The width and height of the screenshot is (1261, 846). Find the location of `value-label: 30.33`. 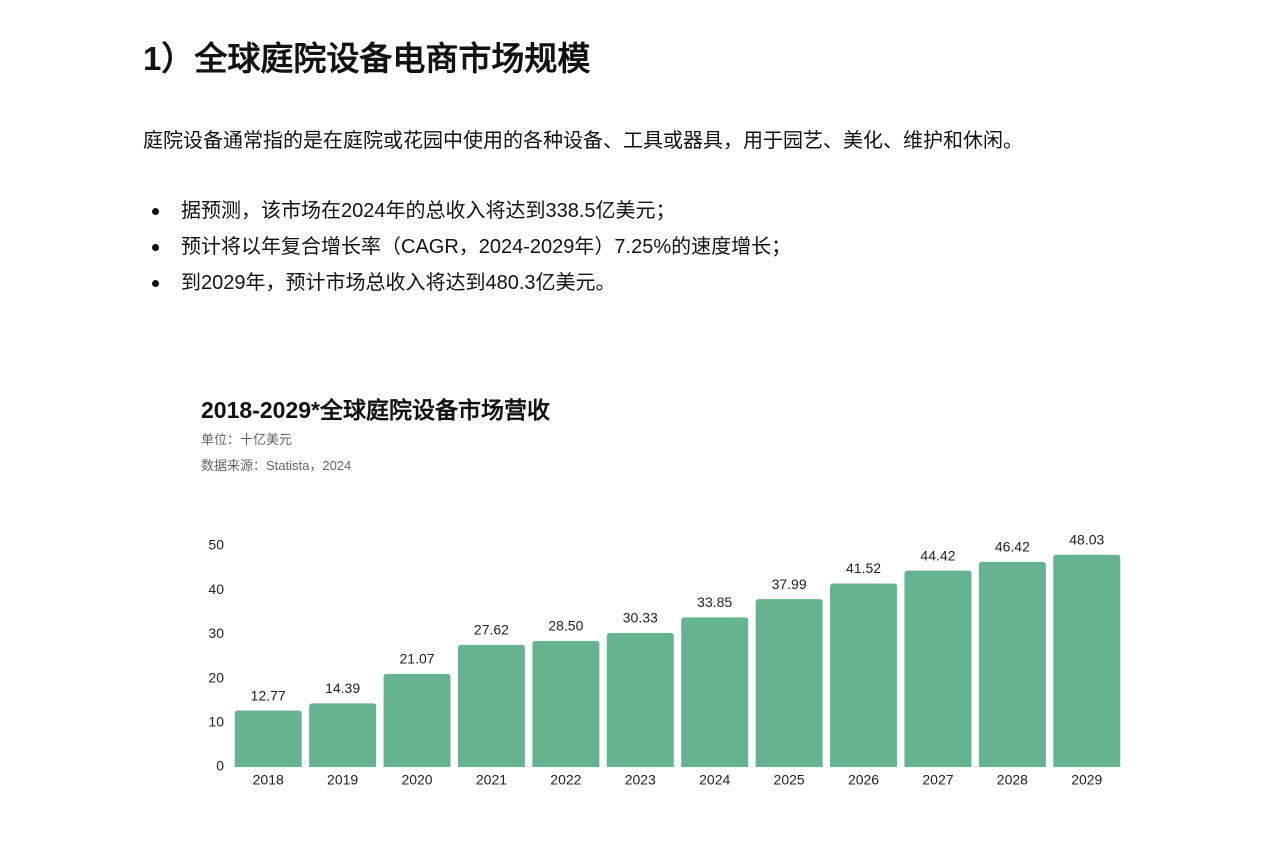

value-label: 30.33 is located at coordinates (640, 618).